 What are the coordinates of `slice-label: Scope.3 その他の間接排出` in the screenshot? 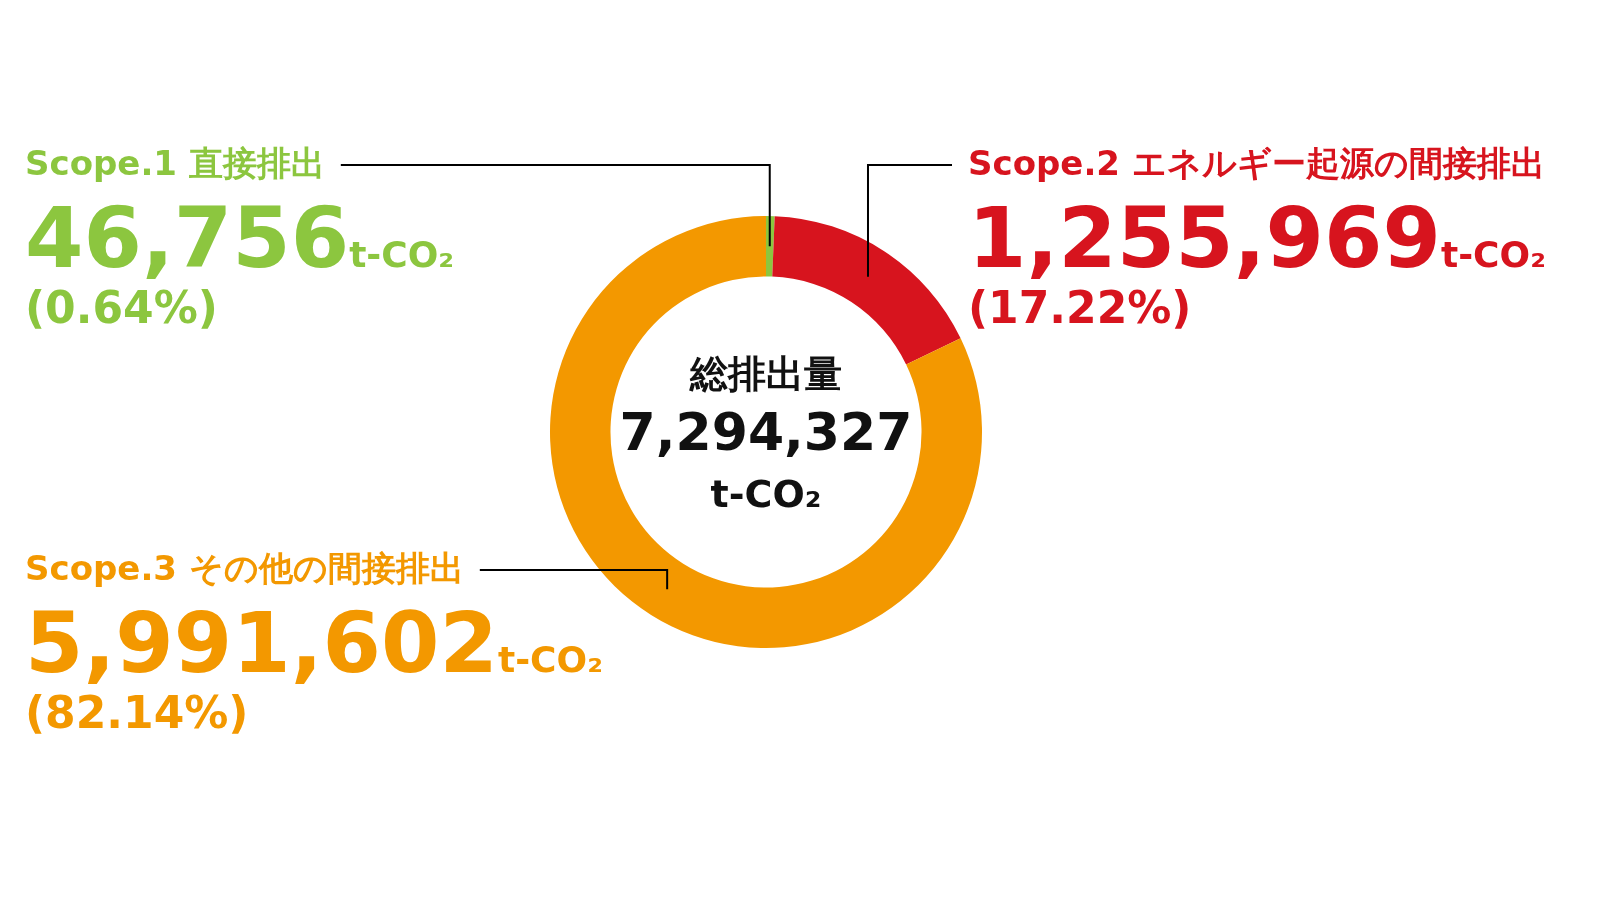 It's located at (244, 568).